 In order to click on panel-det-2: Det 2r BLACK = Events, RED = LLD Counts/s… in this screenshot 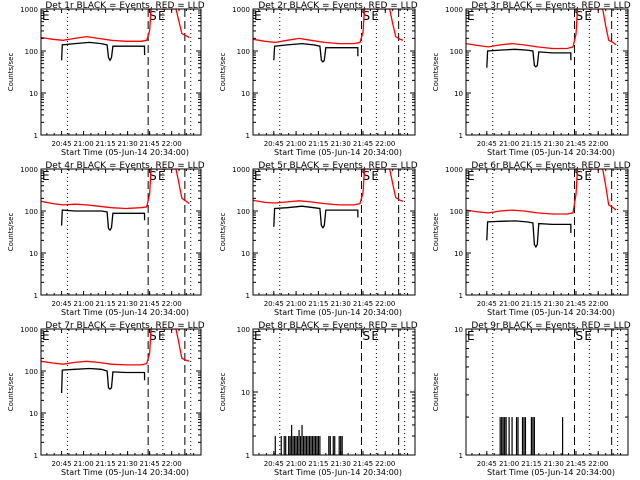, I will do `click(318, 79)`.